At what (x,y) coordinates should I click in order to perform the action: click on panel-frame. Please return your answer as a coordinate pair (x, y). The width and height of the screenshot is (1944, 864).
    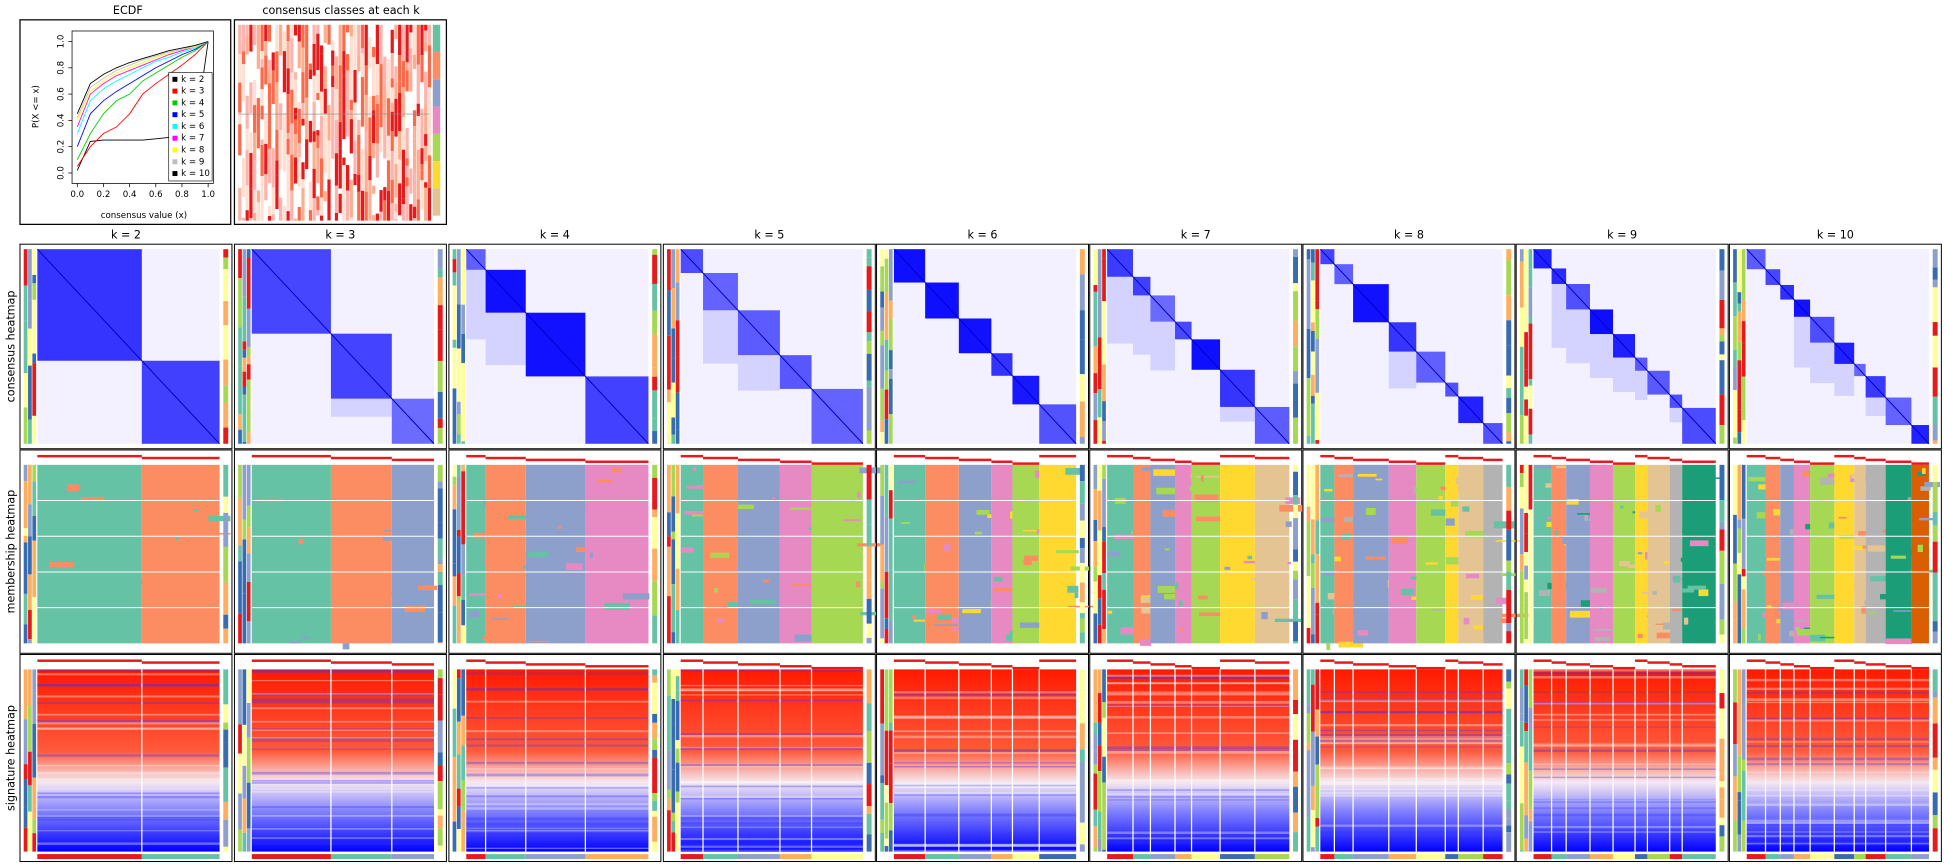
    Looking at the image, I should click on (983, 346).